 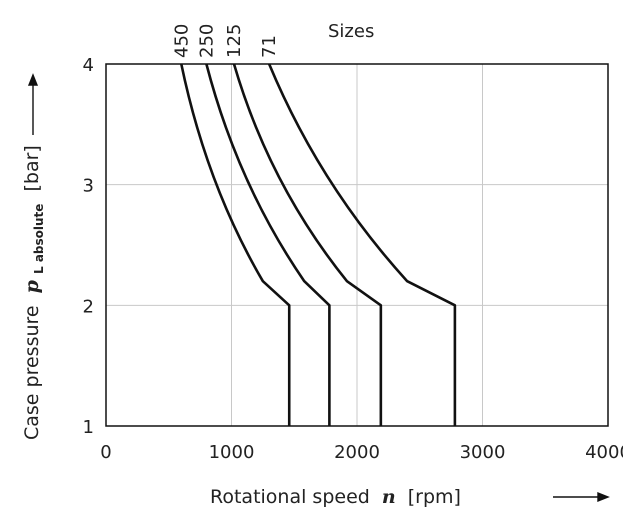 I want to click on size-label-125: 125, so click(x=234, y=41).